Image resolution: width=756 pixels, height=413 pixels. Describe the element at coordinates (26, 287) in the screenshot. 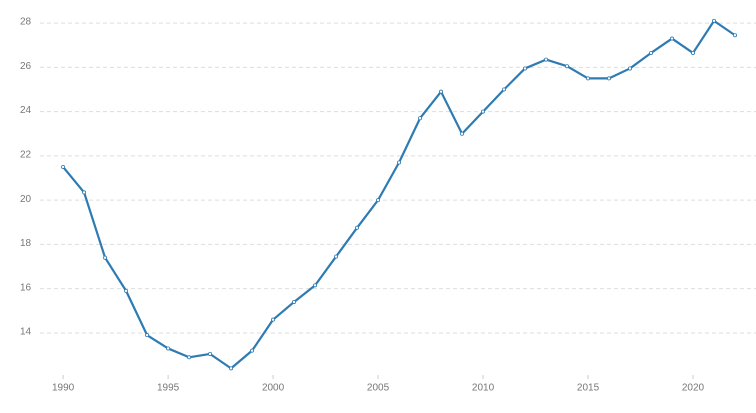

I see `y-tick-label: 16` at that location.